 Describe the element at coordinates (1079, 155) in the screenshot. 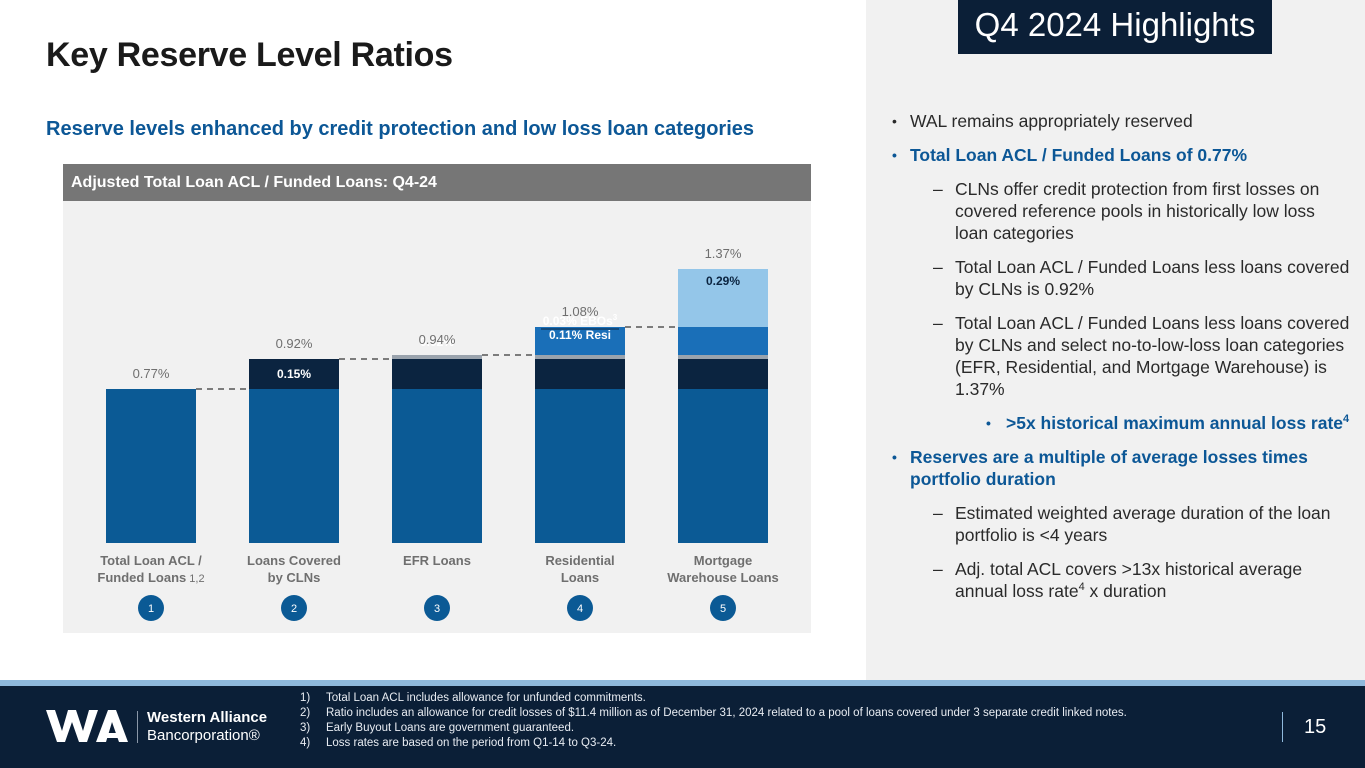

I see `bullet-text: Total Loan ACL / Funded Loans of 0.77%` at that location.